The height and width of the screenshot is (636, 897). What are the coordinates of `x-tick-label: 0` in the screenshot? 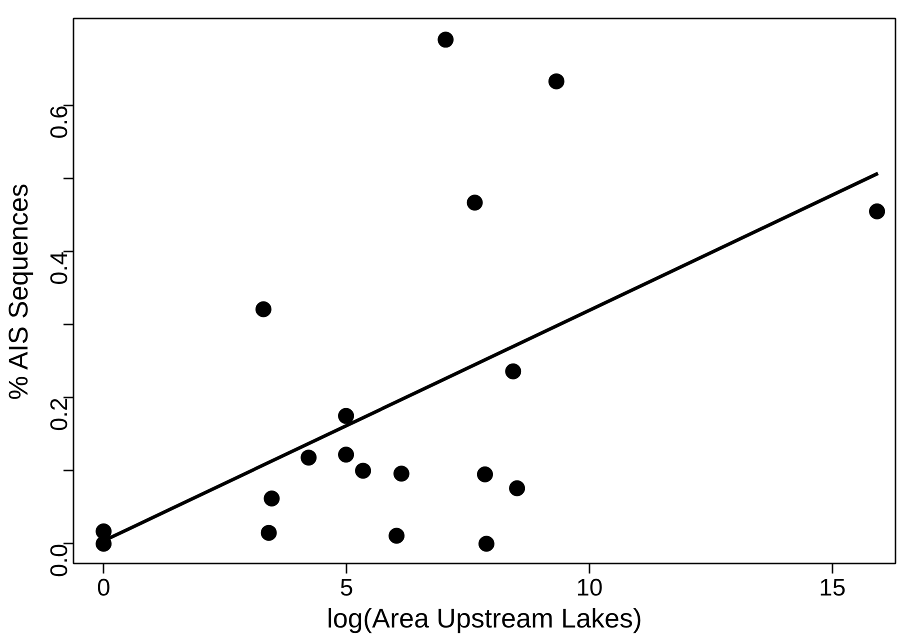 It's located at (103, 588).